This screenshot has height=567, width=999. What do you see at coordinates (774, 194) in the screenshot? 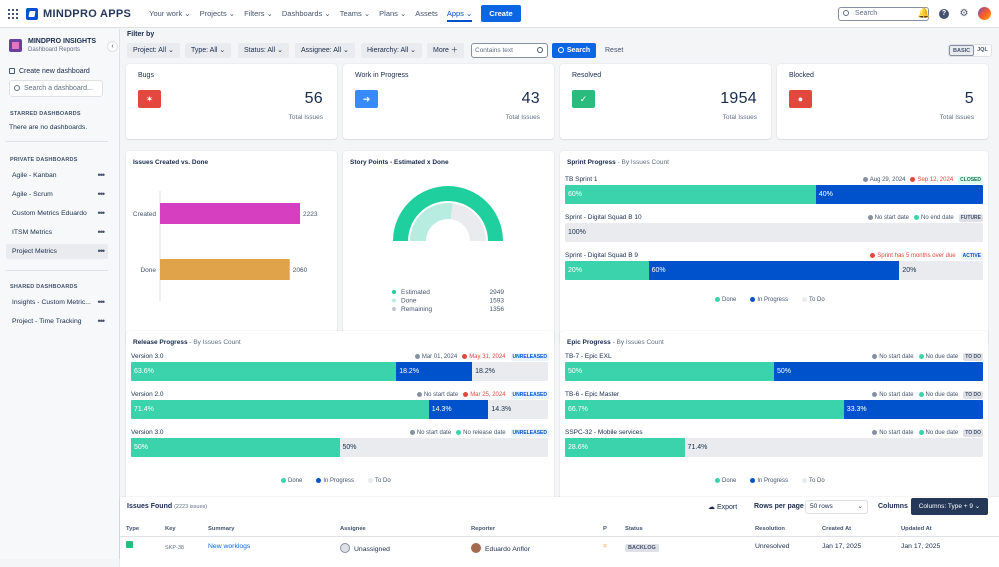
I see `progress-bar: 60% 40%` at bounding box center [774, 194].